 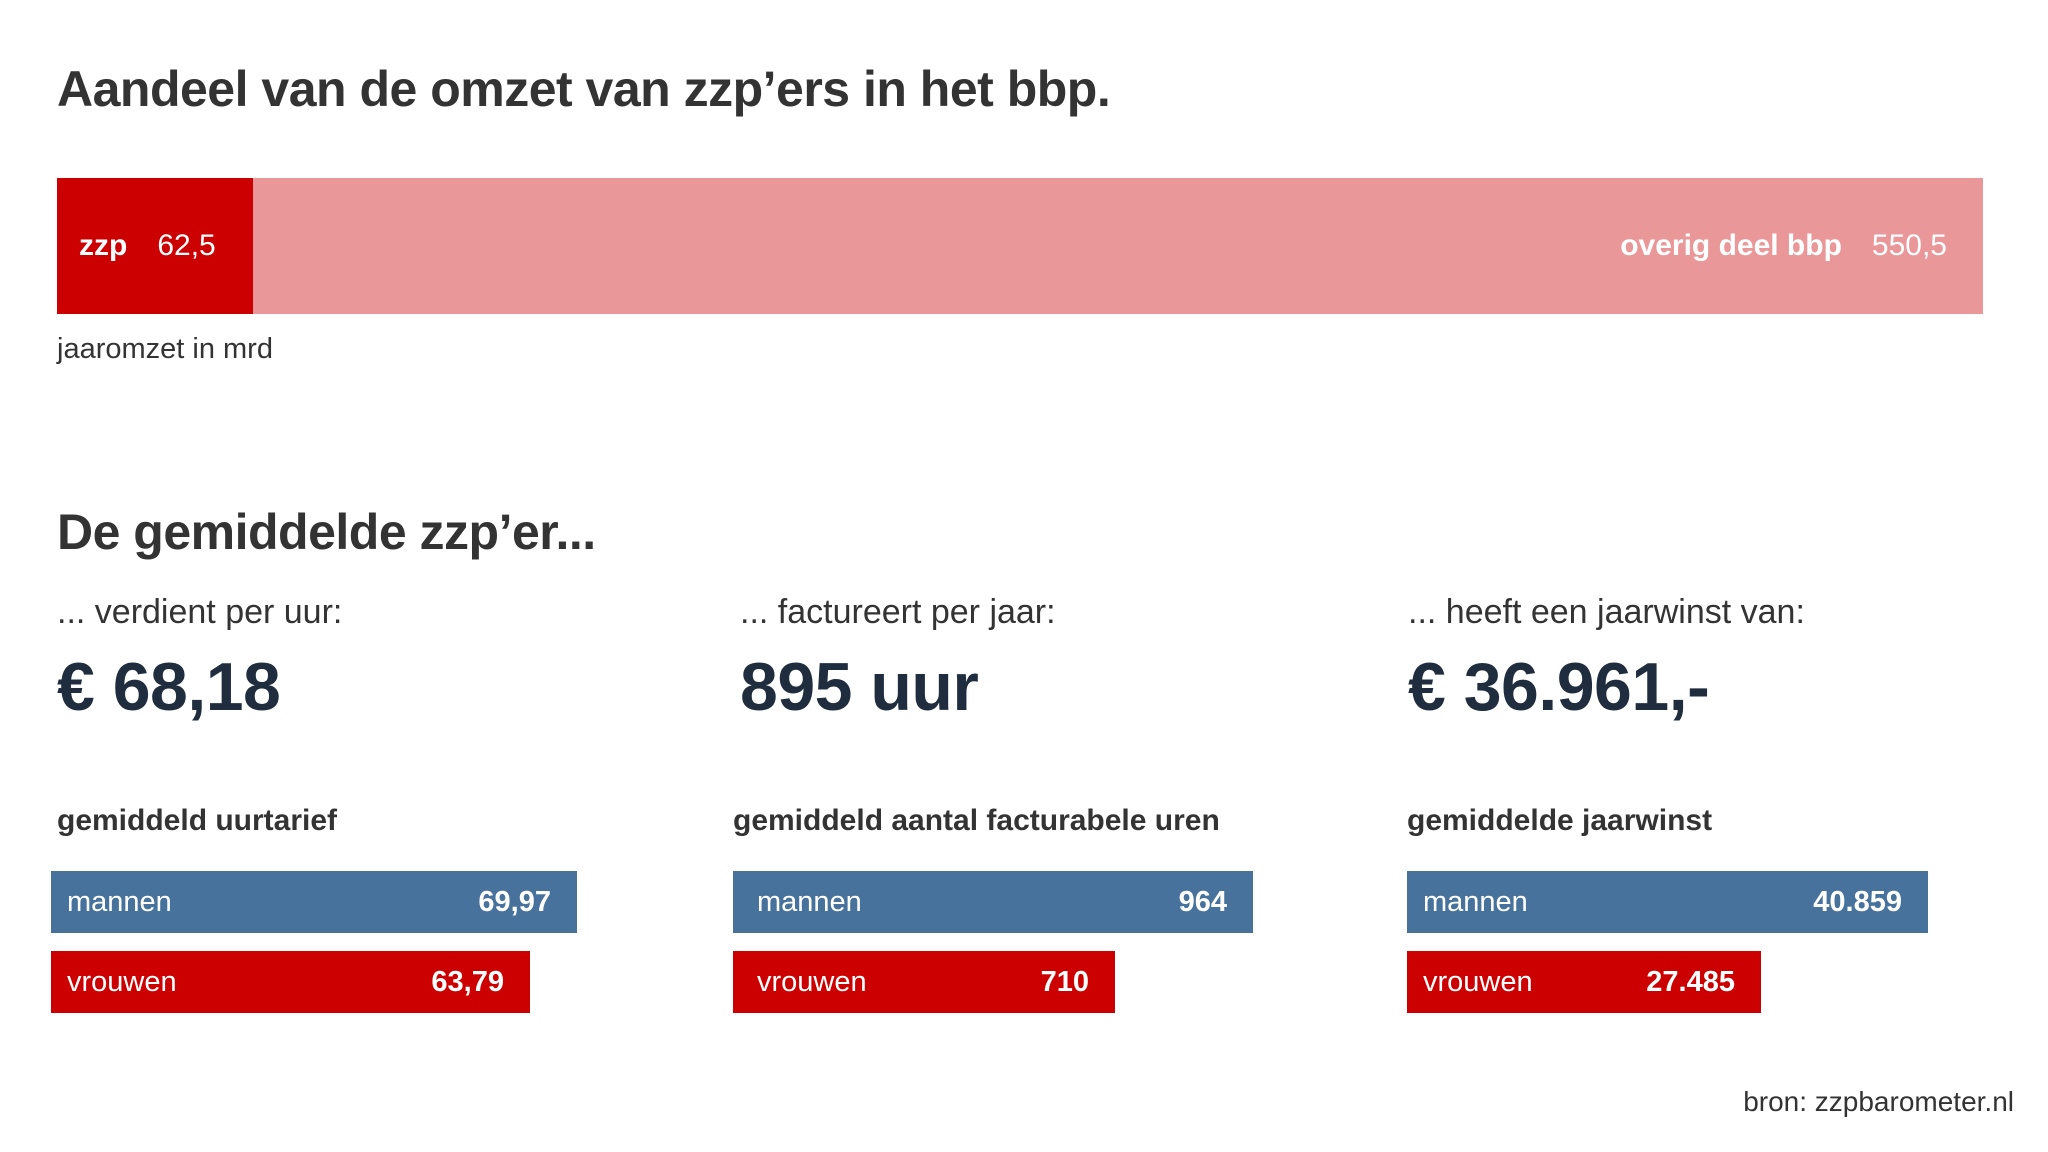 What do you see at coordinates (103, 245) in the screenshot?
I see `zzp-label: zzp` at bounding box center [103, 245].